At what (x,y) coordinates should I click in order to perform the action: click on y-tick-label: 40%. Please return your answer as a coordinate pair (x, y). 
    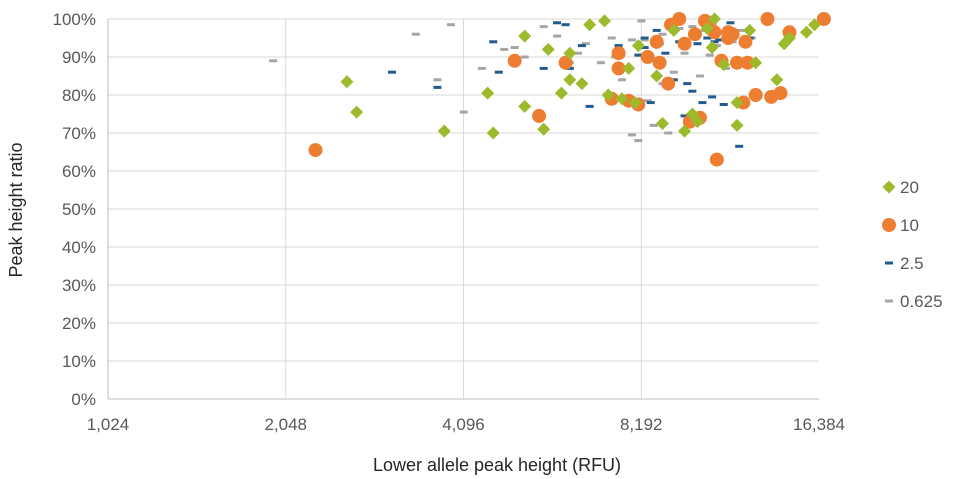
    Looking at the image, I should click on (79, 247).